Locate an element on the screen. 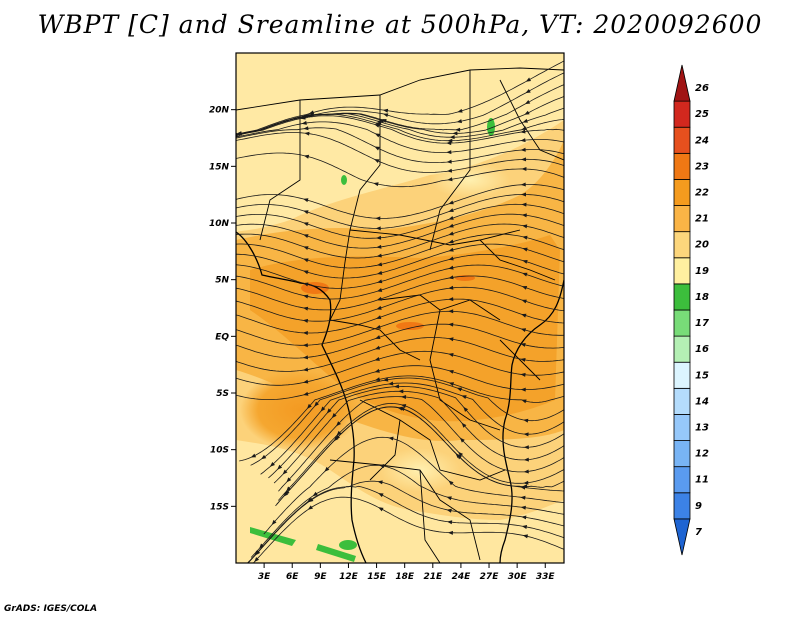 The width and height of the screenshot is (800, 618). colorbar-label: 17 is located at coordinates (702, 323).